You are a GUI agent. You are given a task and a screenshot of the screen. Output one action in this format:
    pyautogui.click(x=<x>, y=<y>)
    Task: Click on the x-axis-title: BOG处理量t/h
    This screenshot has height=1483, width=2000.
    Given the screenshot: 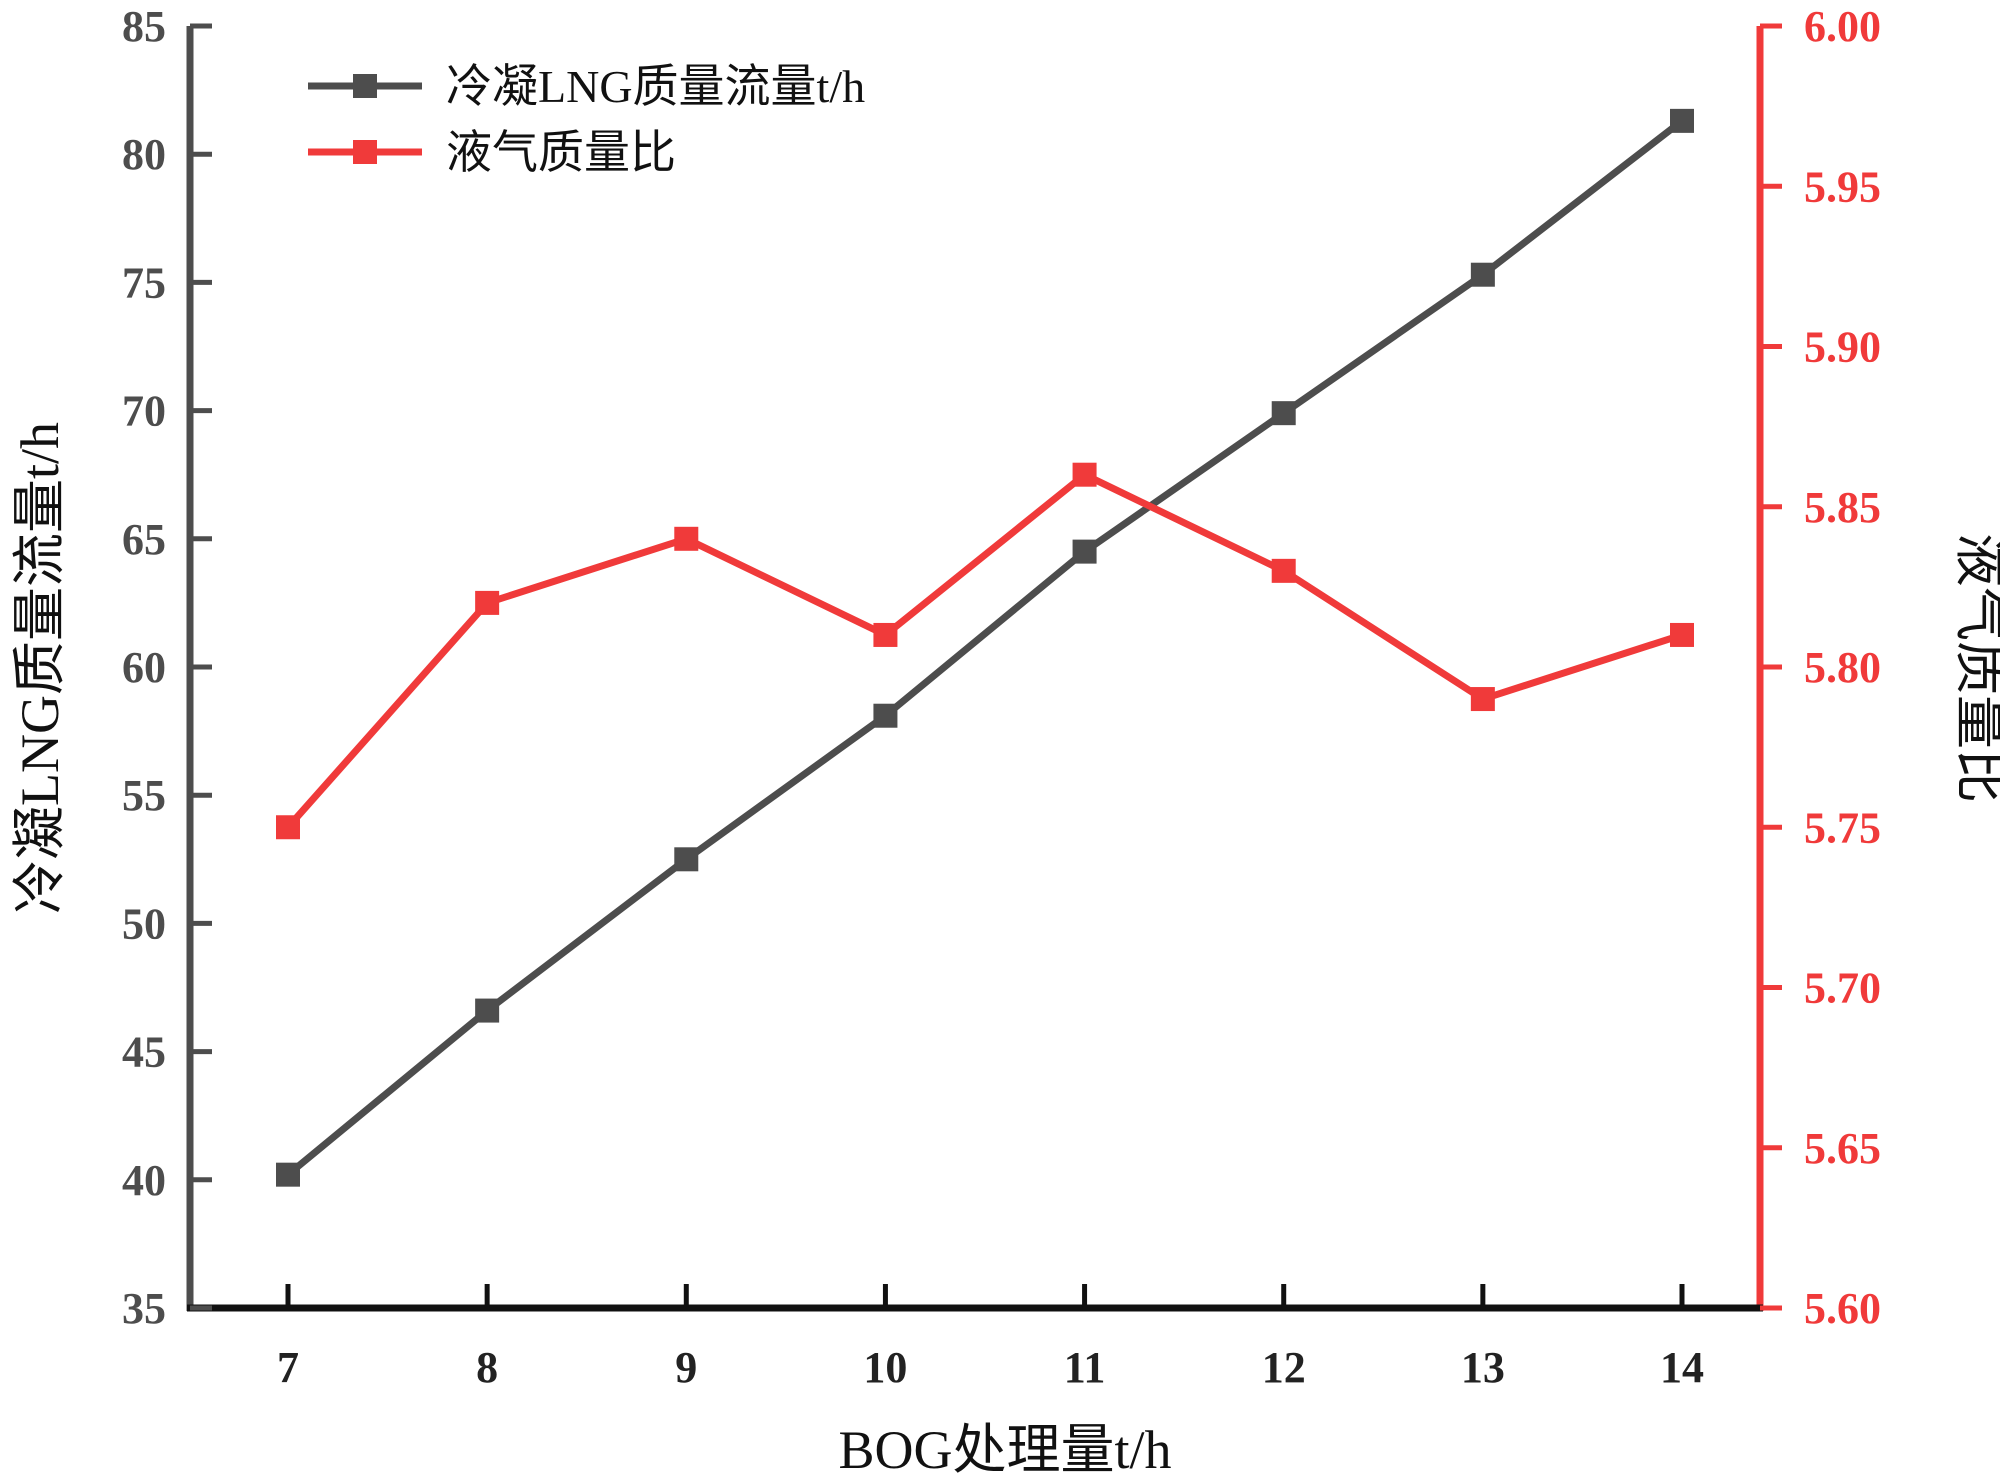 What is the action you would take?
    pyautogui.click(x=1004, y=1450)
    